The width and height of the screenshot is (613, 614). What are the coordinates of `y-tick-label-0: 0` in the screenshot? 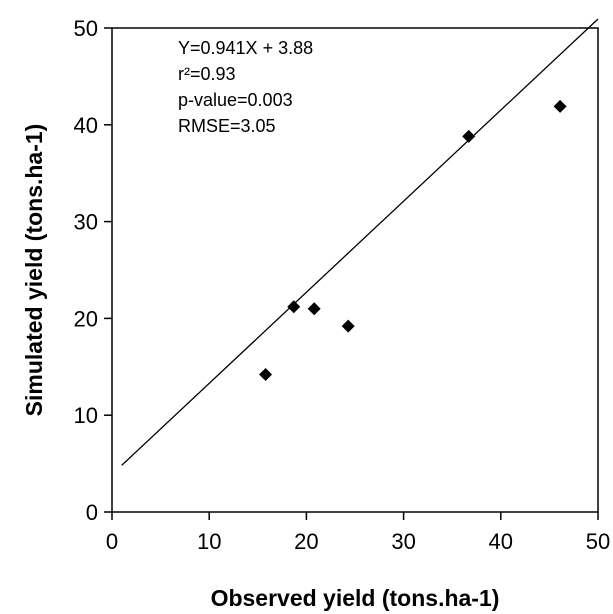 It's located at (92, 512).